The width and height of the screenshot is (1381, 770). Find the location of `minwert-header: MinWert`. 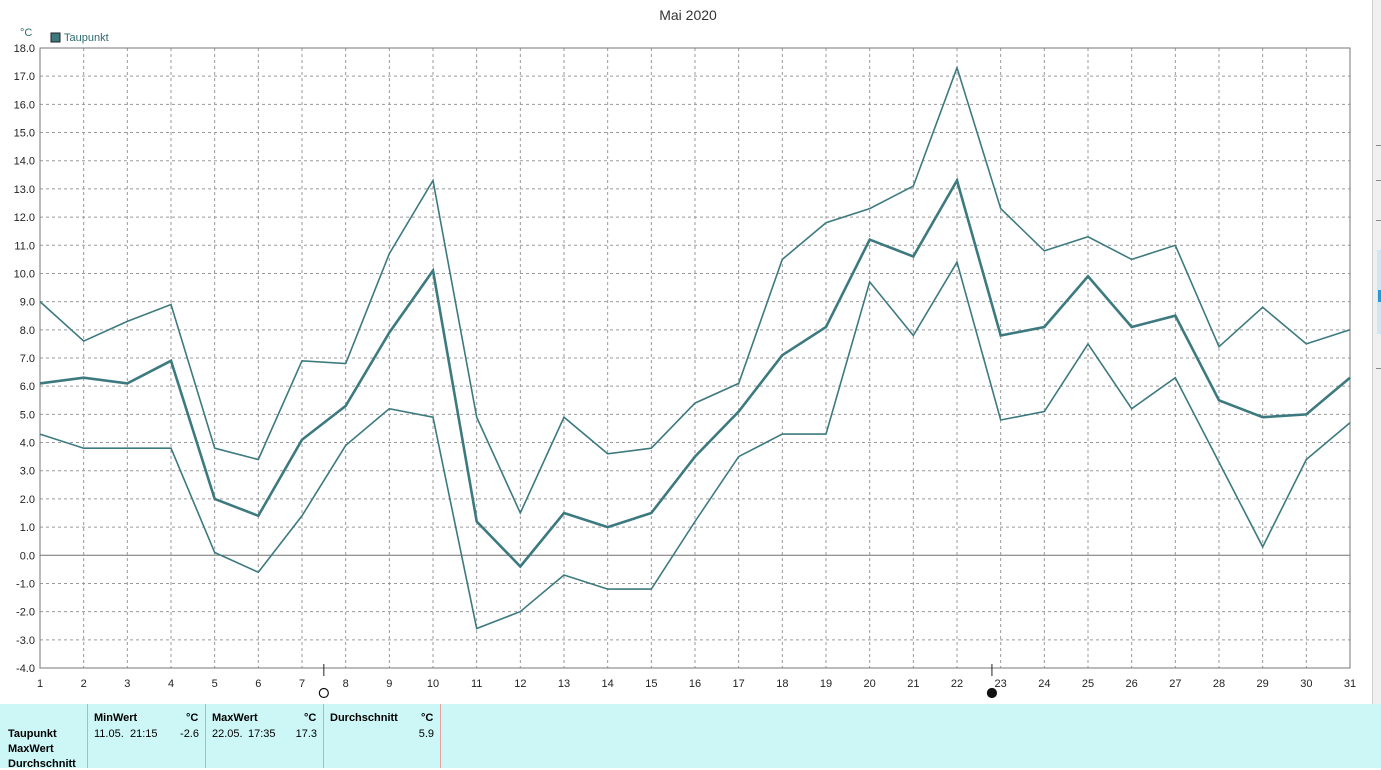

minwert-header: MinWert is located at coordinates (116, 718).